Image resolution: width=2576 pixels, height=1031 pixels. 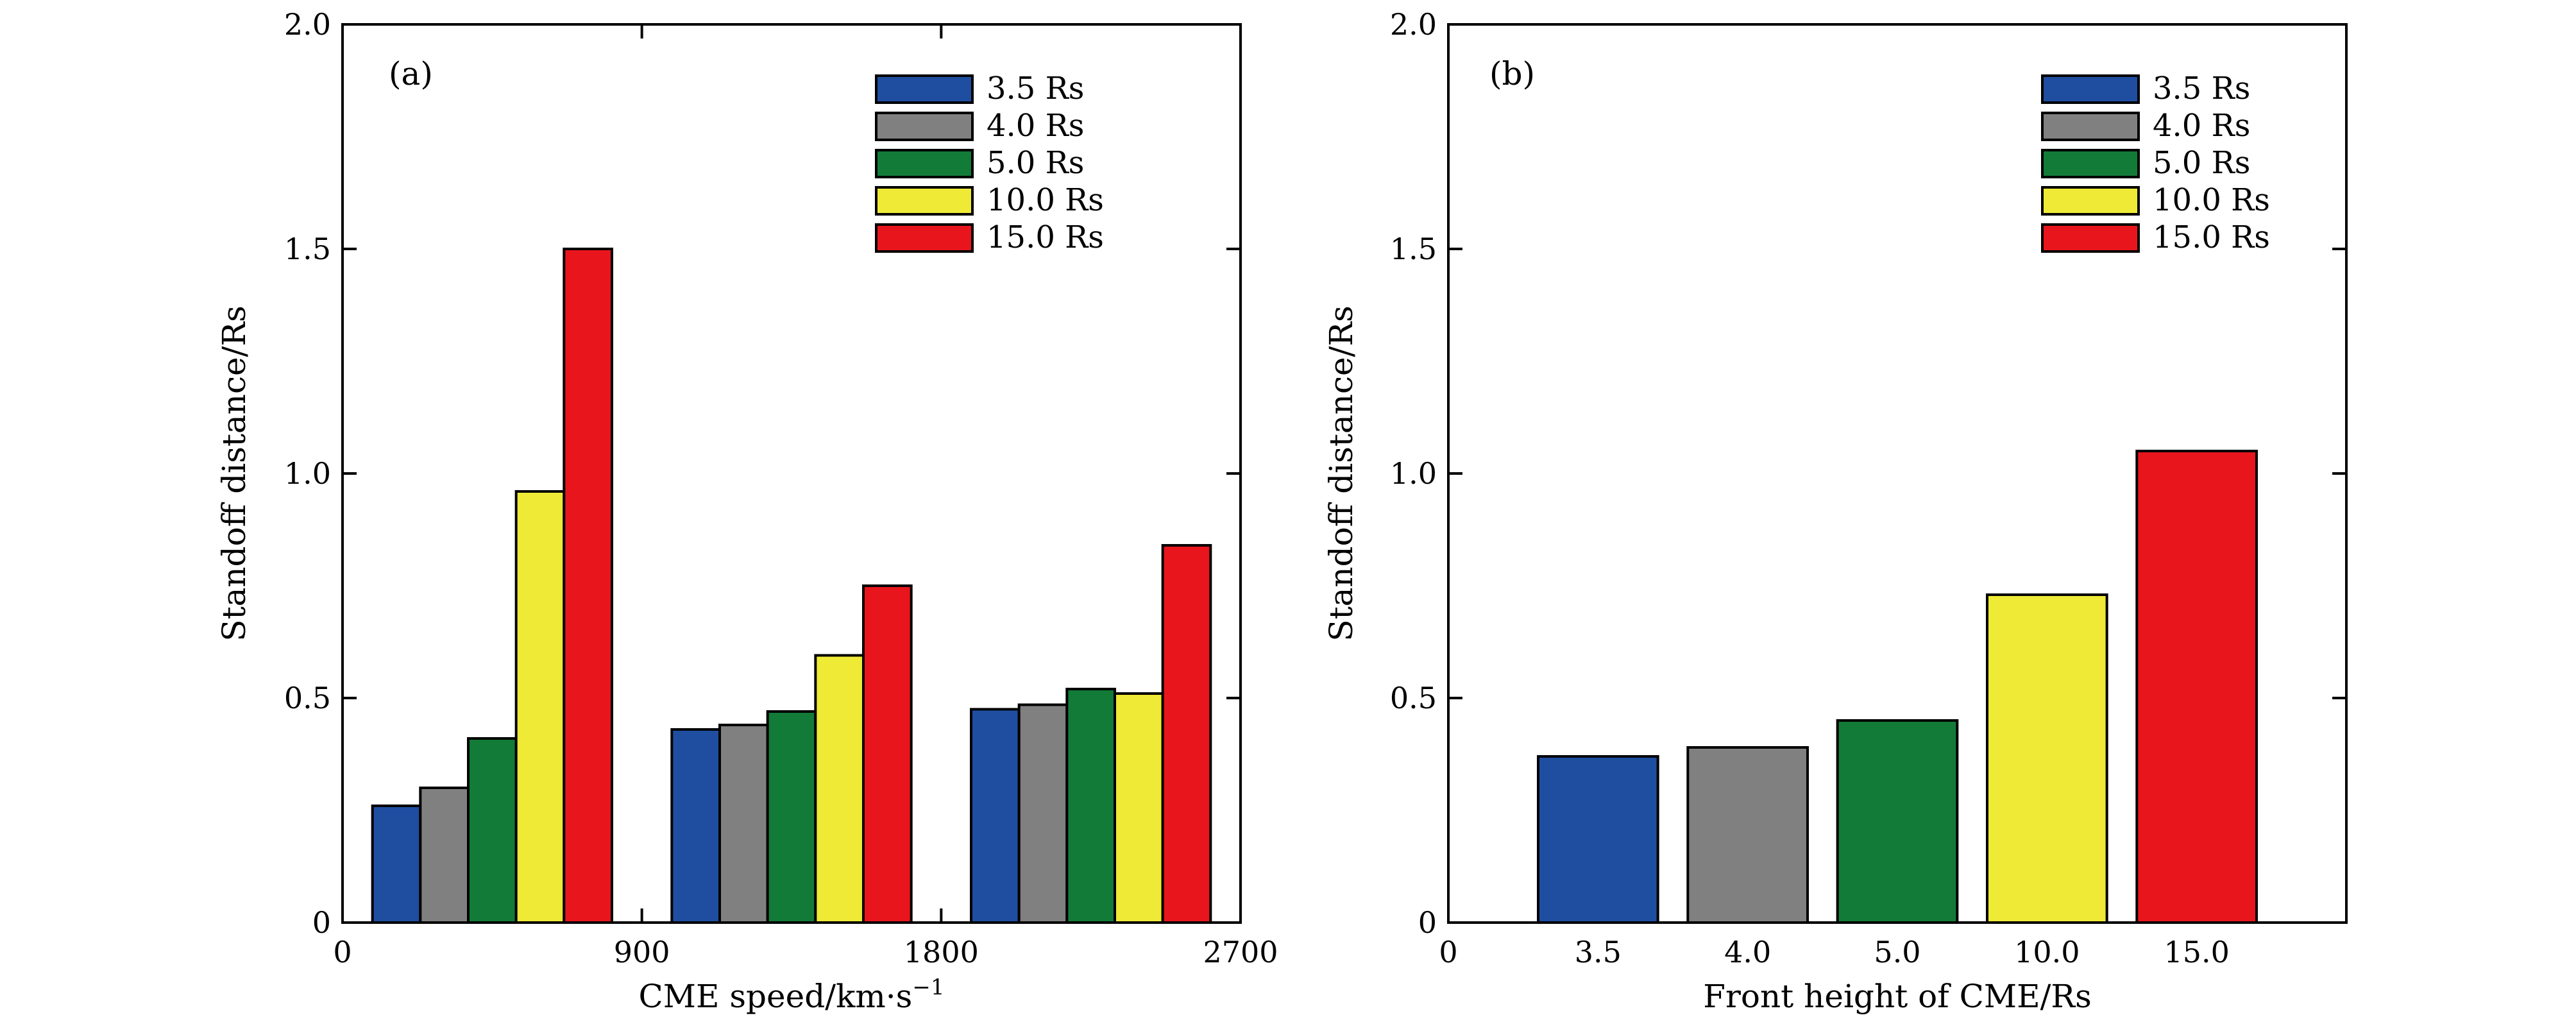 What do you see at coordinates (1045, 237) in the screenshot?
I see `legend-label-a: 15.0 Rs` at bounding box center [1045, 237].